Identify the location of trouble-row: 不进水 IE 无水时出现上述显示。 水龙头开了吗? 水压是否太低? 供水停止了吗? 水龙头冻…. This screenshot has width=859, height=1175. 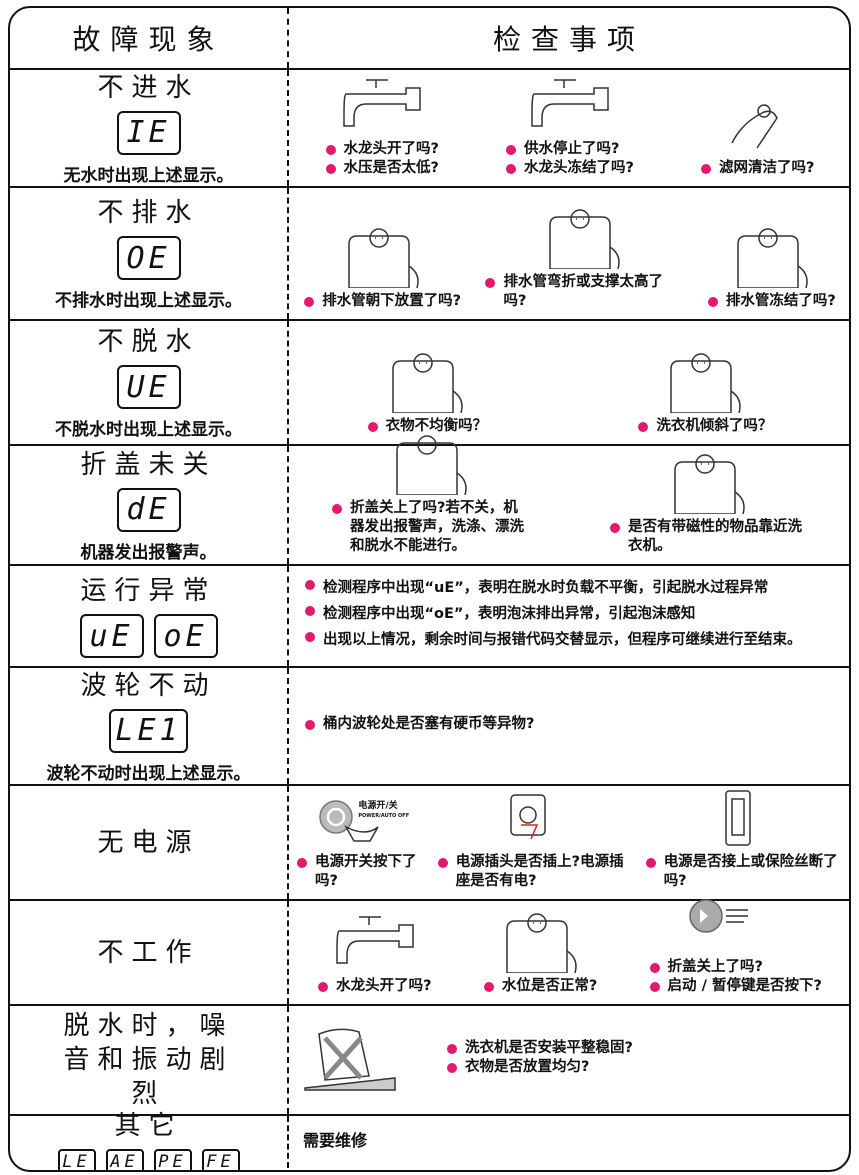
(429, 129).